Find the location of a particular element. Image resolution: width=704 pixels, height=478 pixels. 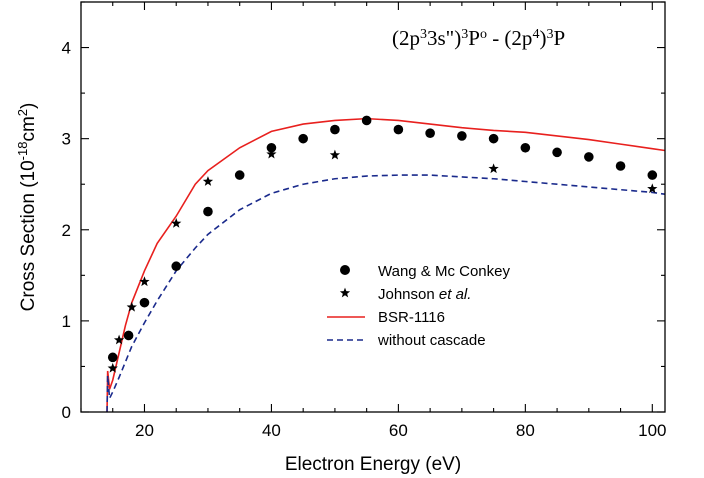

annotation-sup: o is located at coordinates (483, 34).